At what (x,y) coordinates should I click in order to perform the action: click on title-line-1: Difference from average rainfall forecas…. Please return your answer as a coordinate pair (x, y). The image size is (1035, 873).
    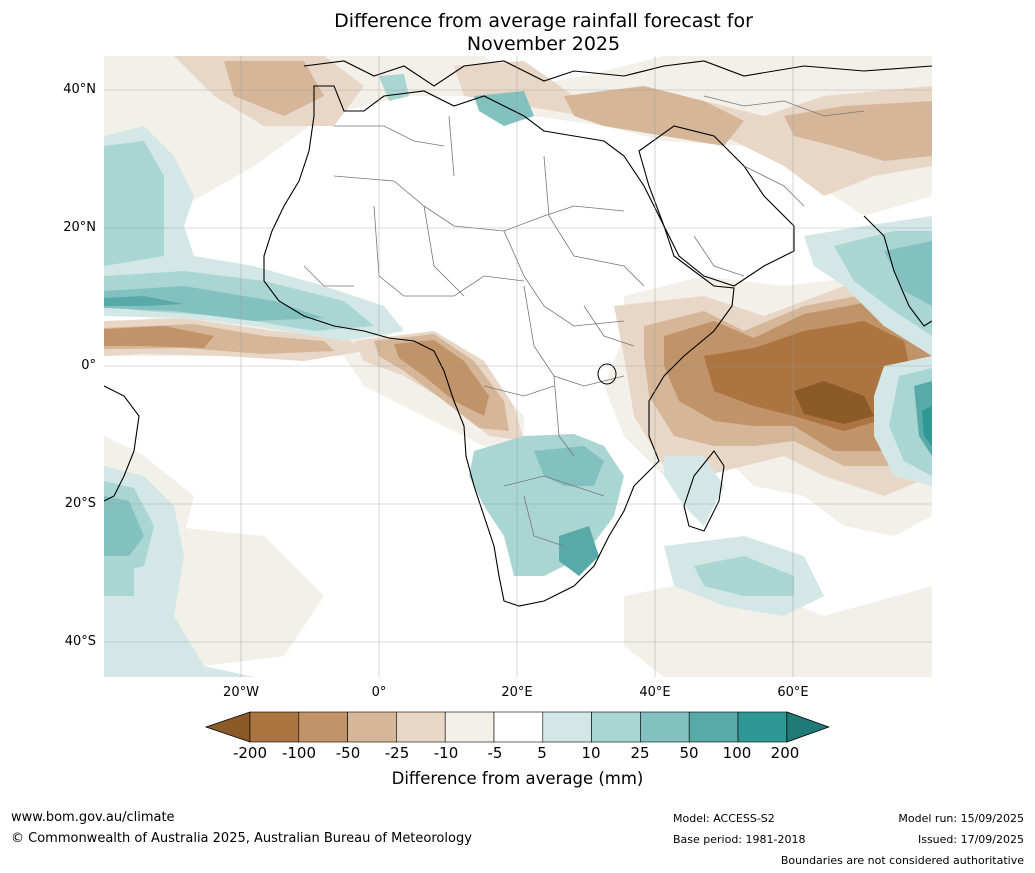
    Looking at the image, I should click on (543, 21).